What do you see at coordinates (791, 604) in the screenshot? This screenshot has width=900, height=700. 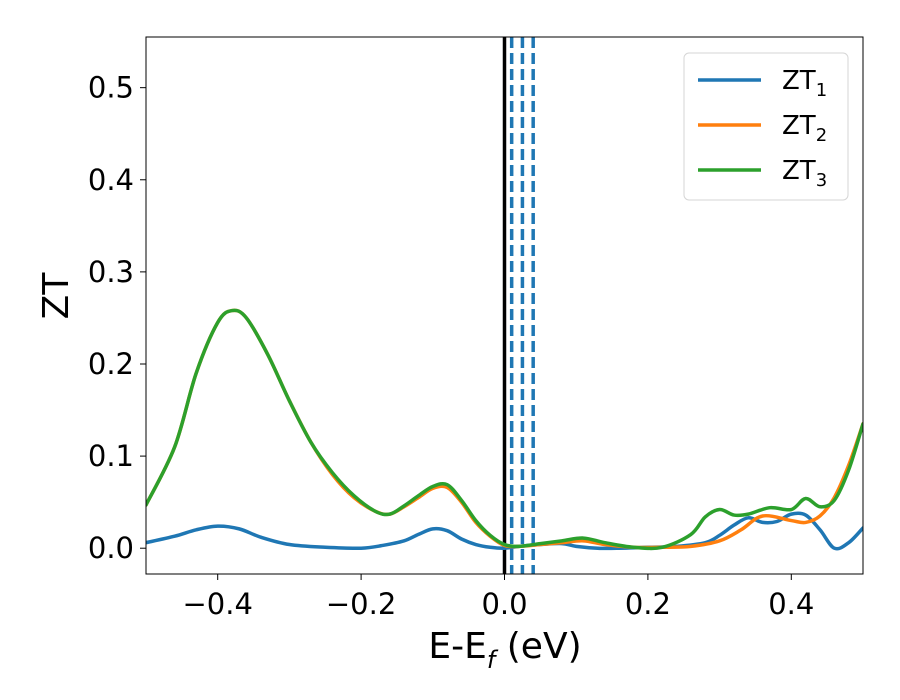 I see `x-tick-label: 0.4` at bounding box center [791, 604].